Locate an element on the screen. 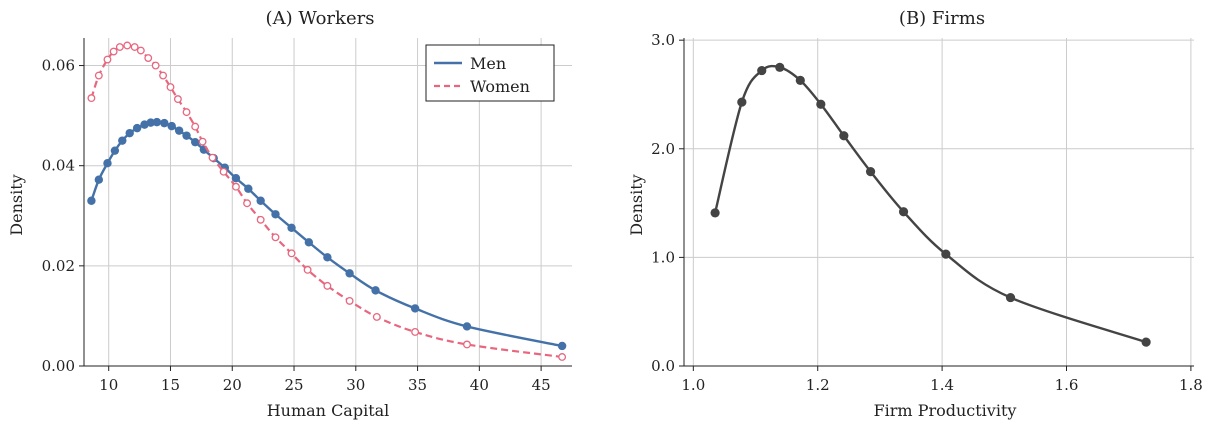 Image resolution: width=1210 pixels, height=425 pixels. x-tick-label: 25 is located at coordinates (293, 385).